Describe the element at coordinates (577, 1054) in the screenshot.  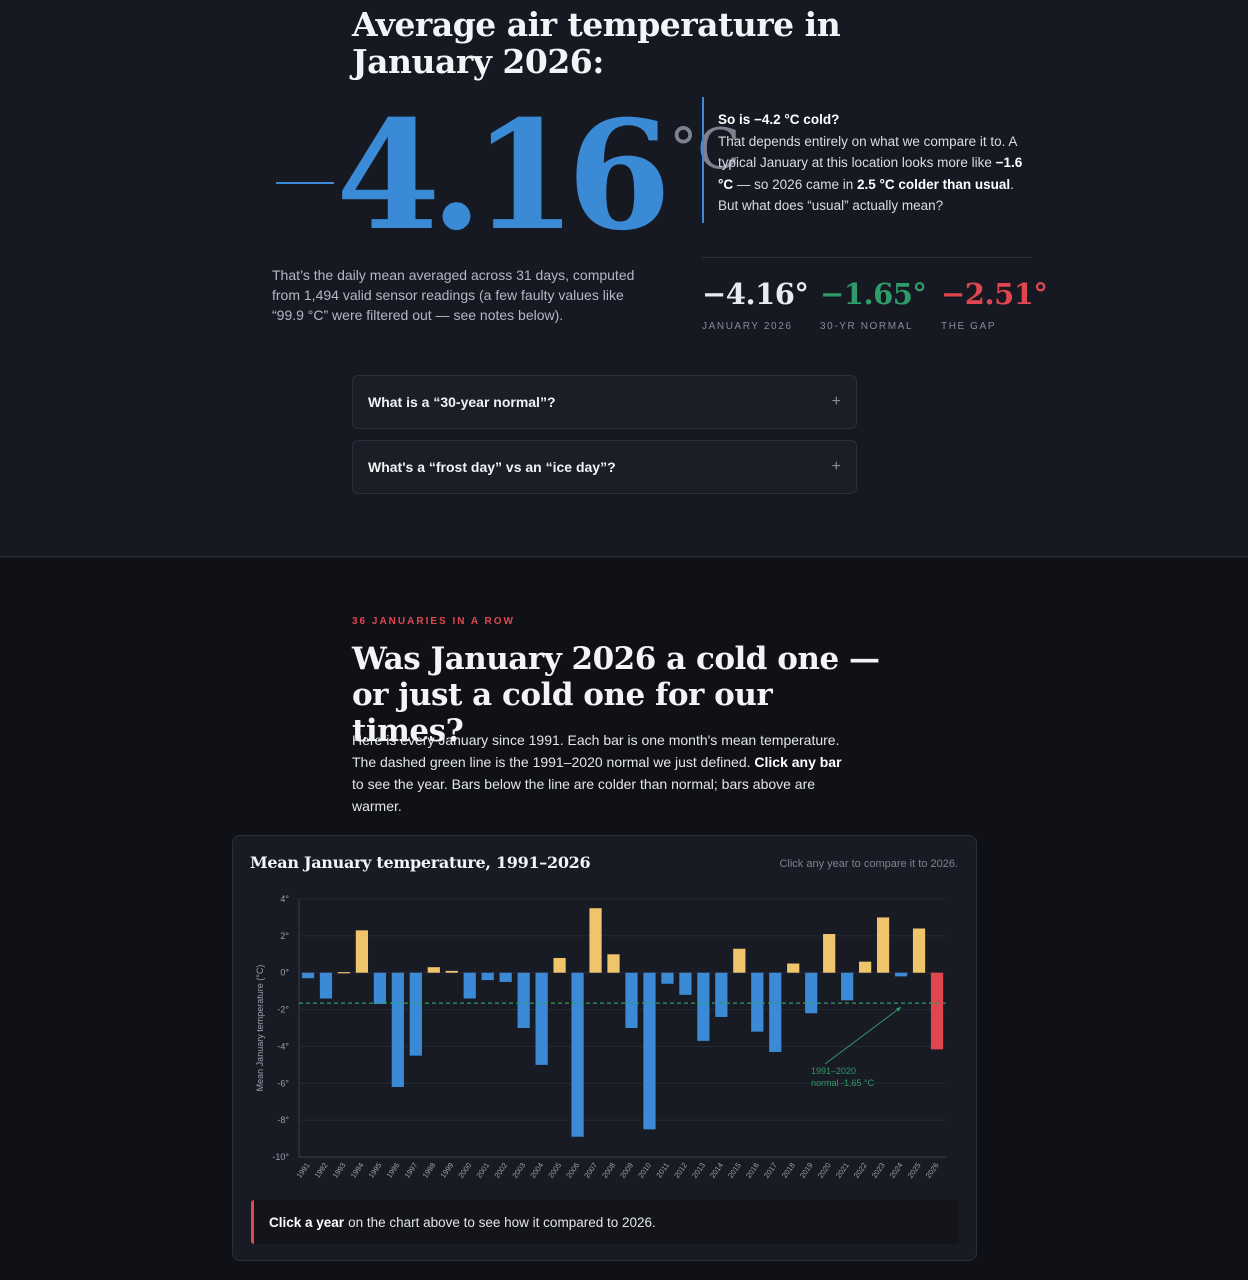
I see `bar-2006` at that location.